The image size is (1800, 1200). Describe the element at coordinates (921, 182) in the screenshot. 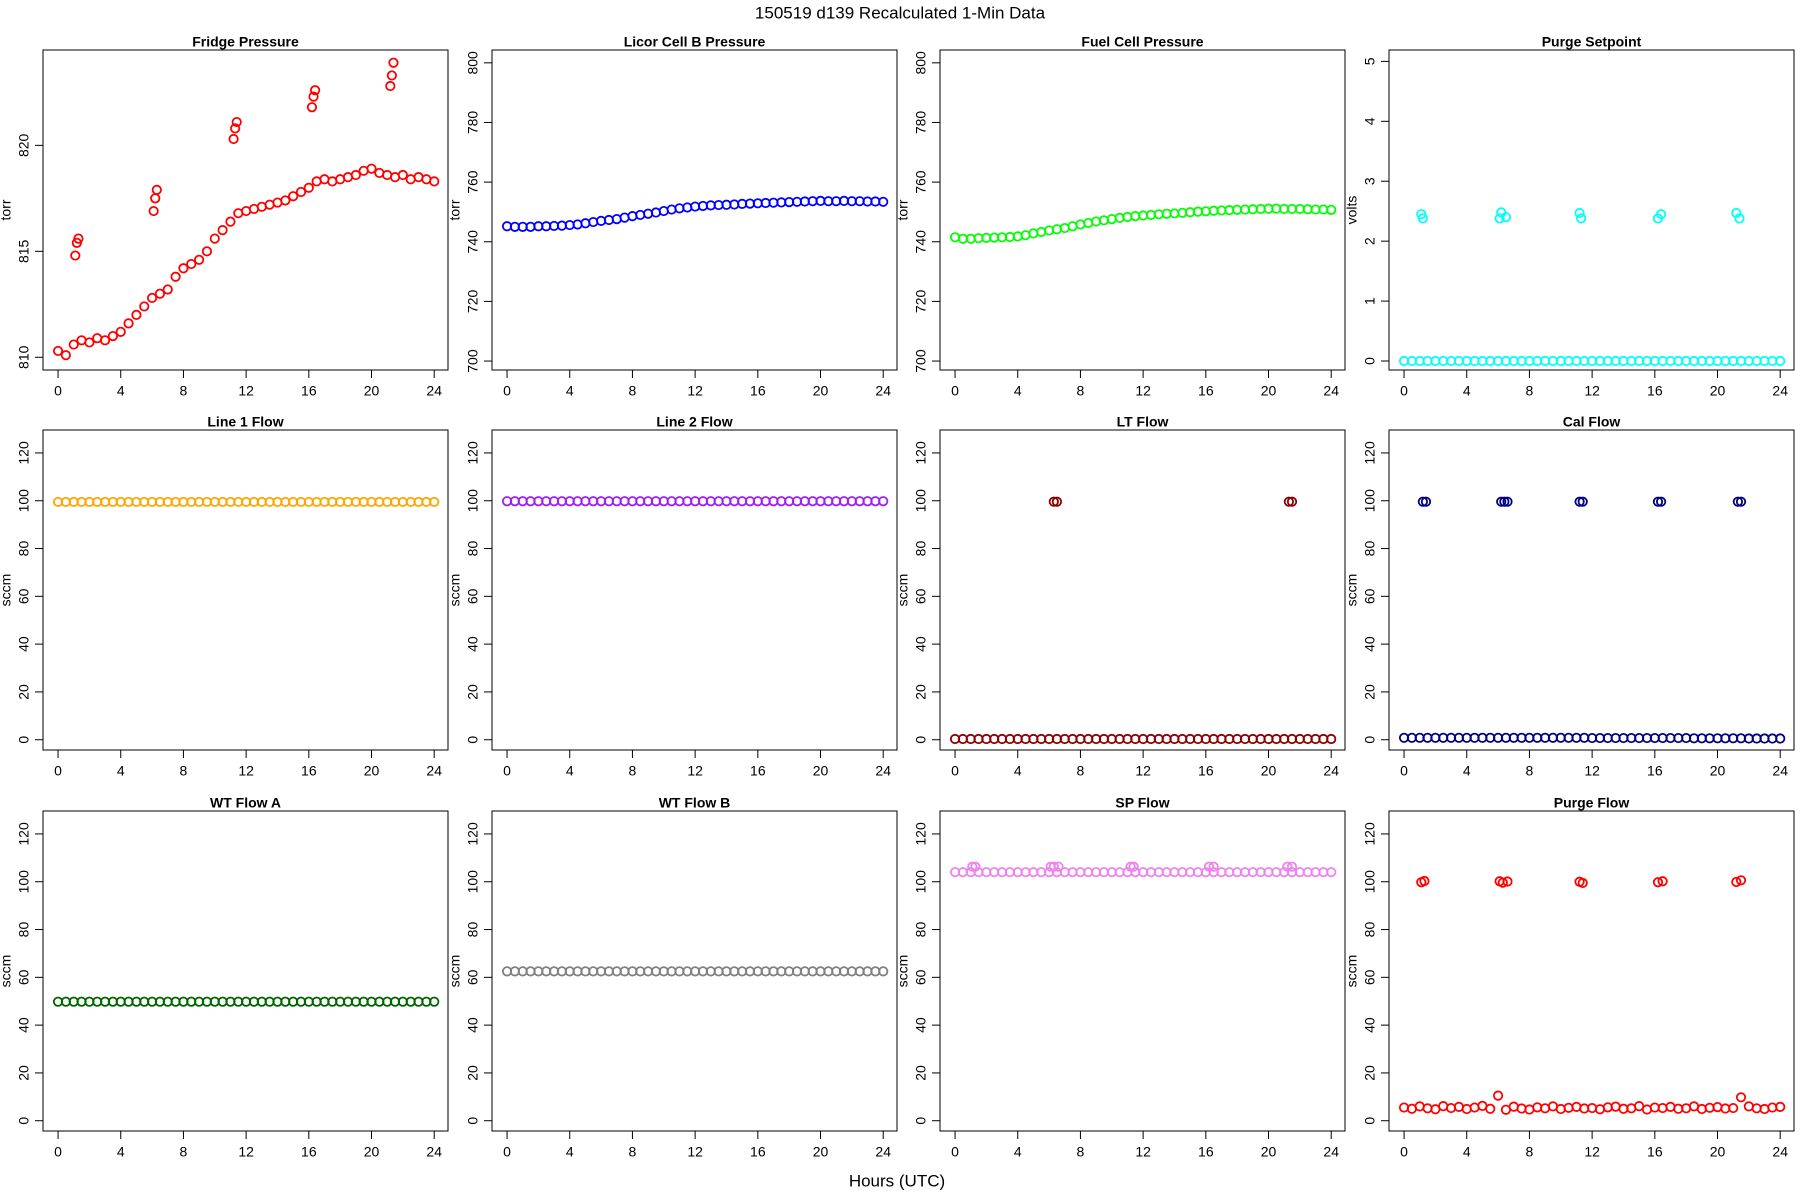

I see `y-tick-label: 760` at that location.